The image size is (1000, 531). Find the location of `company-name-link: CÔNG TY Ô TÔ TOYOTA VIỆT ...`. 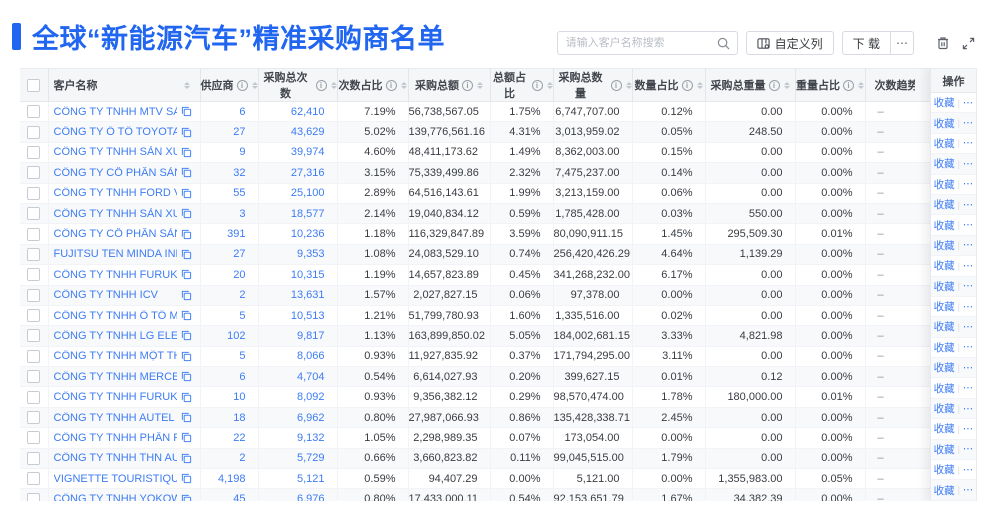

company-name-link: CÔNG TY Ô TÔ TOYOTA VIỆT ... is located at coordinates (115, 132).